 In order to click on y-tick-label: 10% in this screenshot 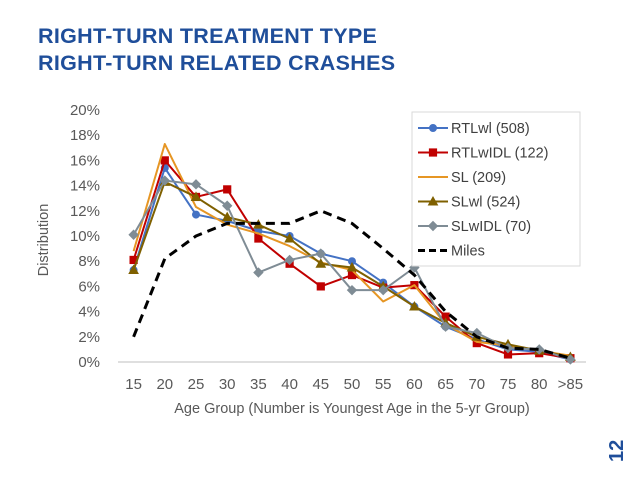, I will do `click(85, 236)`.